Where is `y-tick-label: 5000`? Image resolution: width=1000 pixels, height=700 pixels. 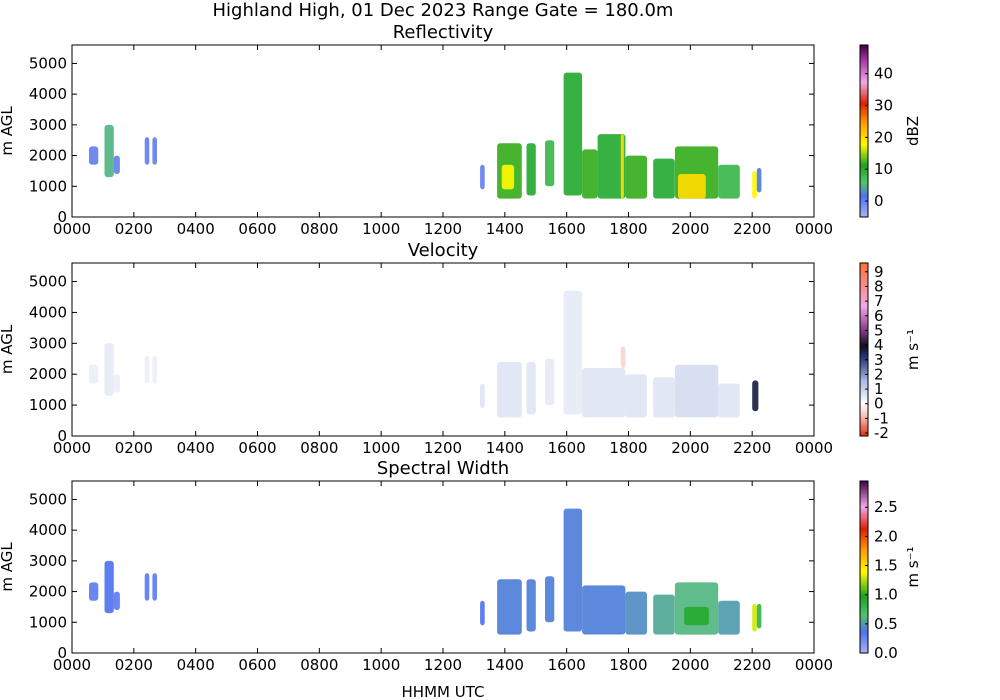 y-tick-label: 5000 is located at coordinates (48, 282).